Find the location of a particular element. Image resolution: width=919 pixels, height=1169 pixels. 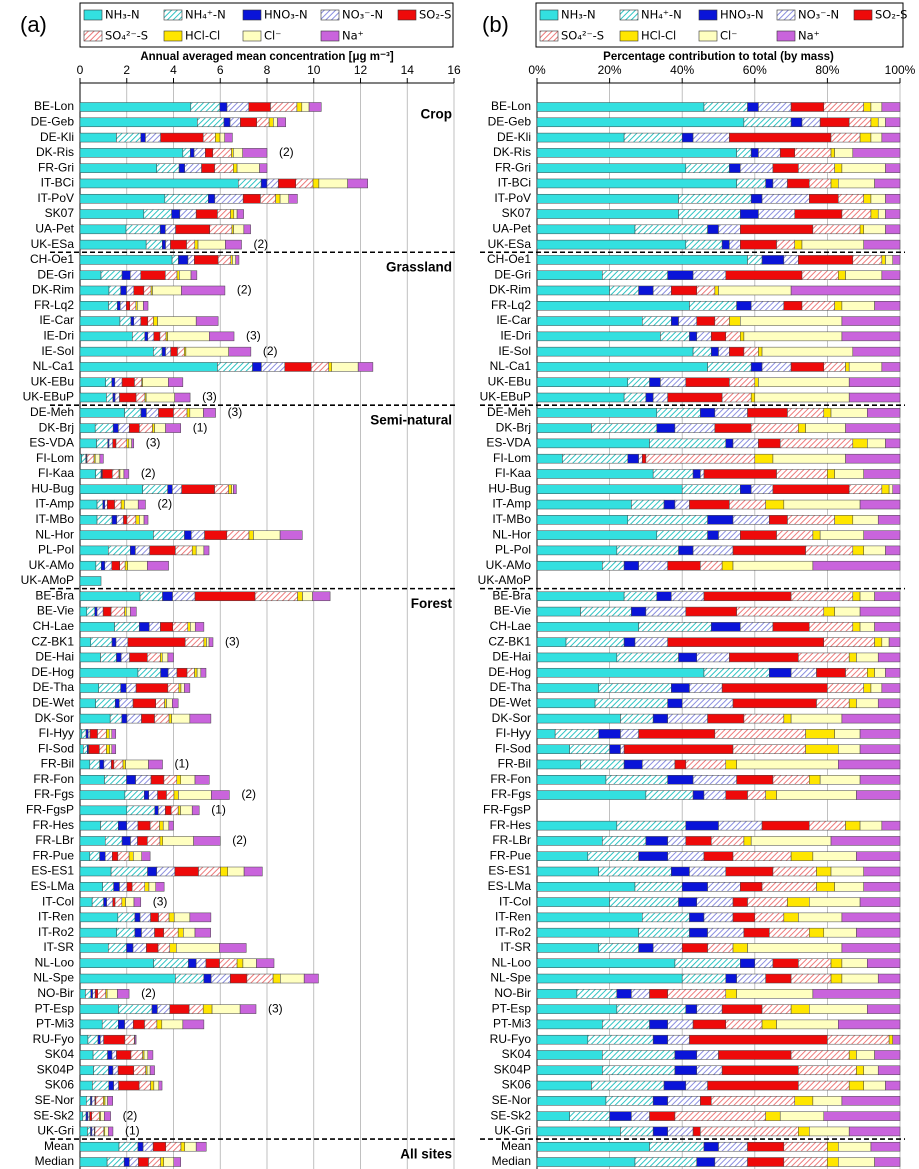

bar-note: (3) is located at coordinates (209, 397).